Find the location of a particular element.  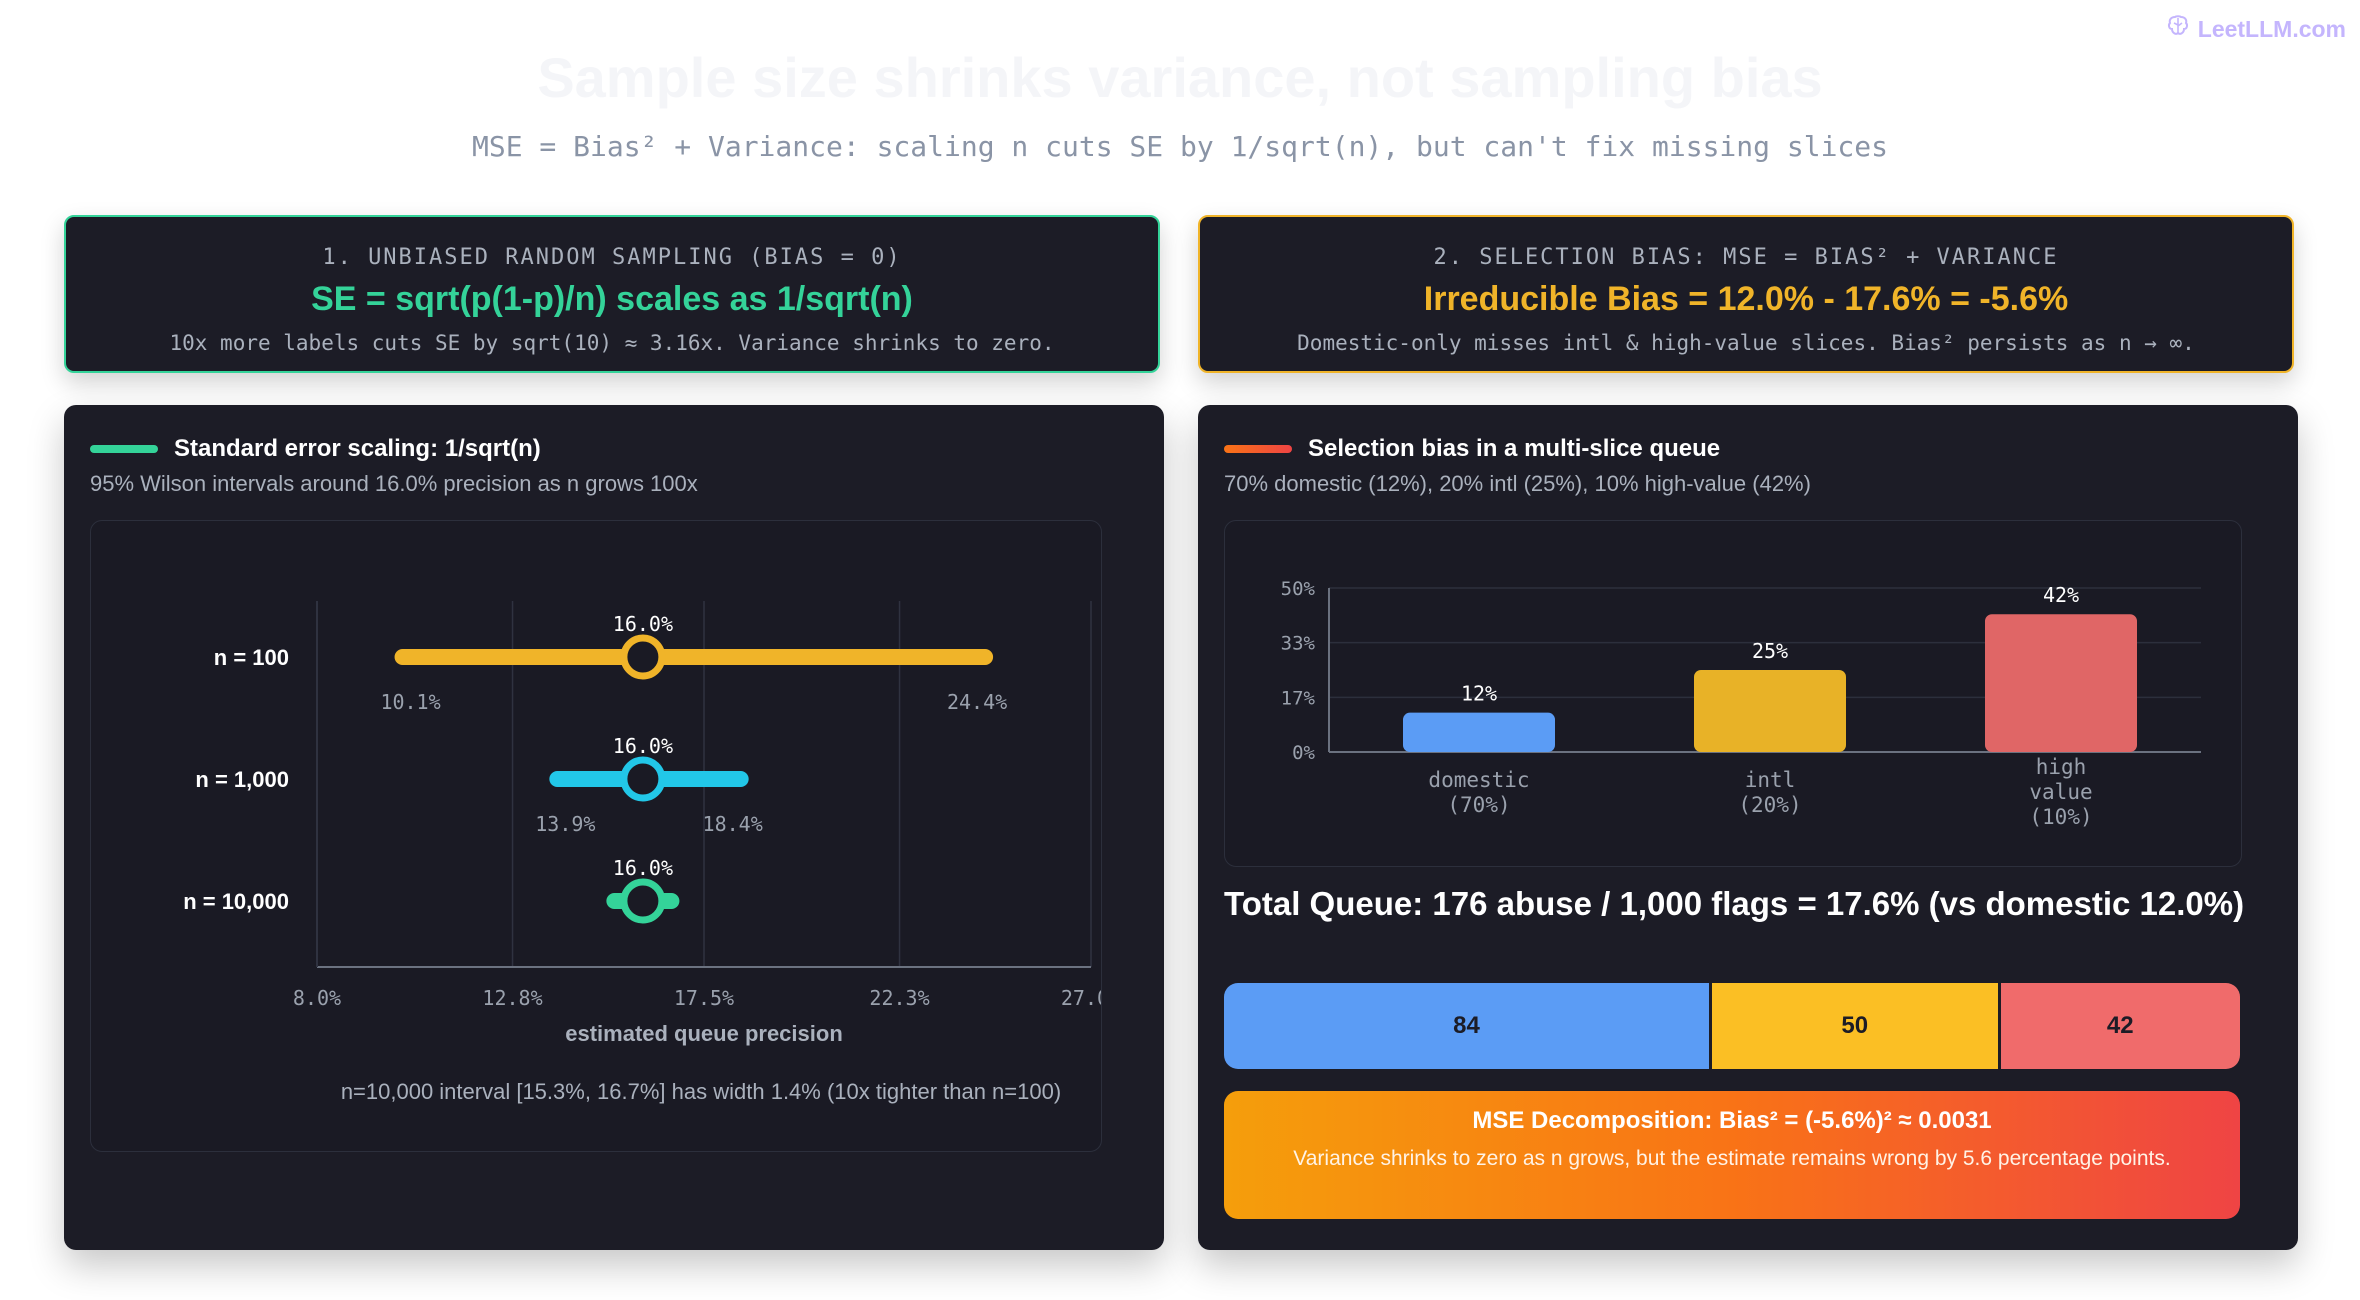

stacked-segment: 84 is located at coordinates (1466, 1026).